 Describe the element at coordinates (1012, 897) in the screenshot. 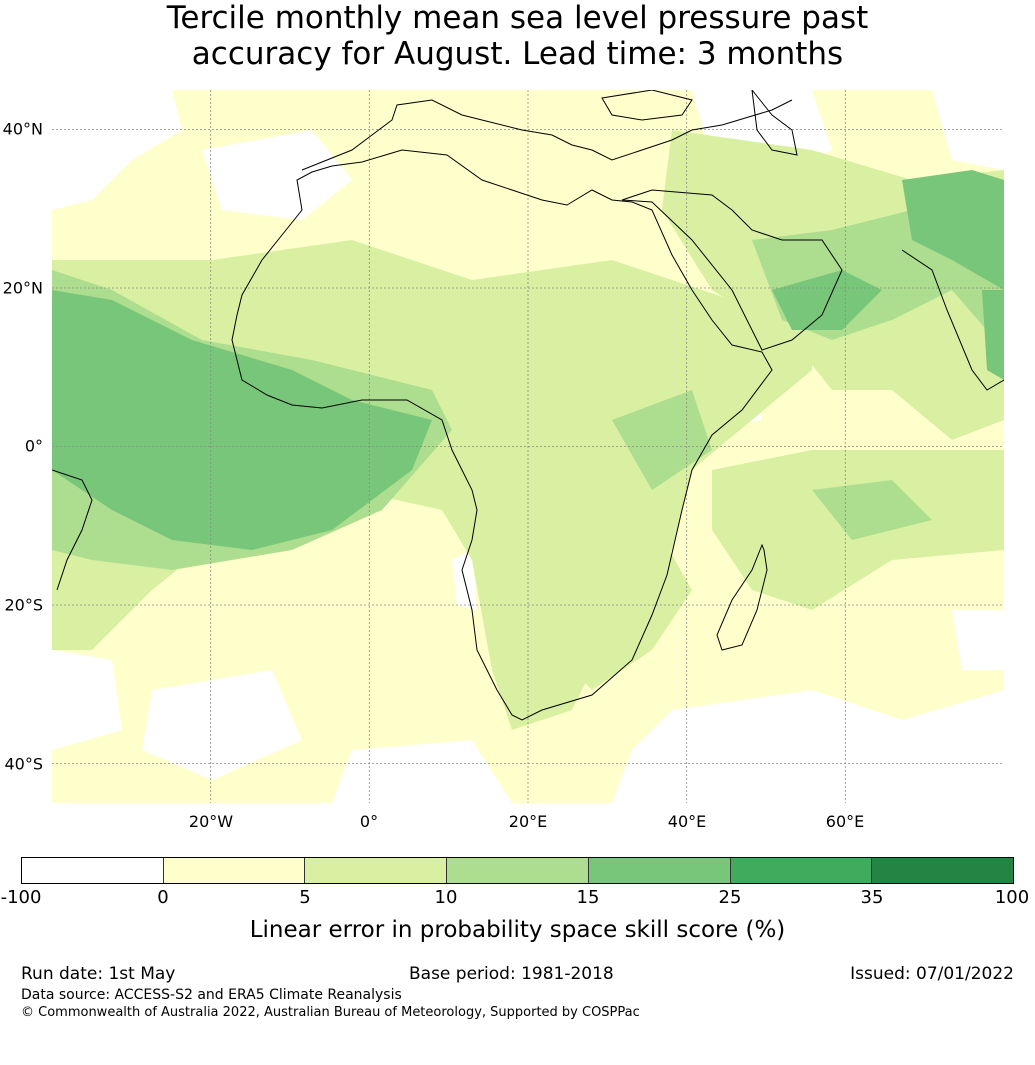

I see `colorbar-tick: 100` at that location.